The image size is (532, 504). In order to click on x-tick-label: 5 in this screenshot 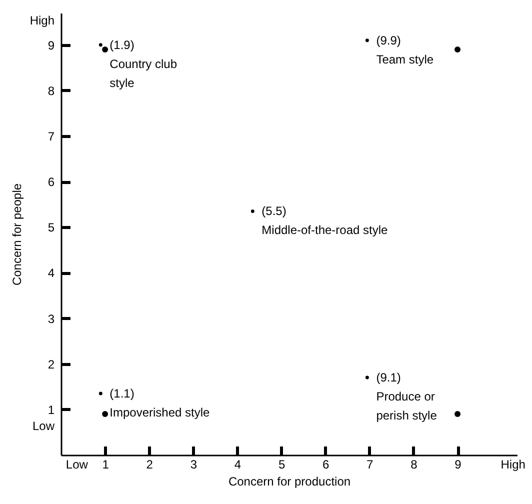, I will do `click(282, 465)`.